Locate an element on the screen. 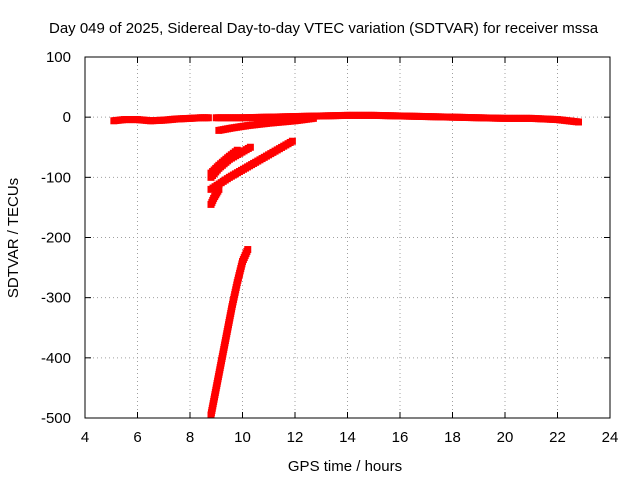  x-tick-label: 12 is located at coordinates (295, 437).